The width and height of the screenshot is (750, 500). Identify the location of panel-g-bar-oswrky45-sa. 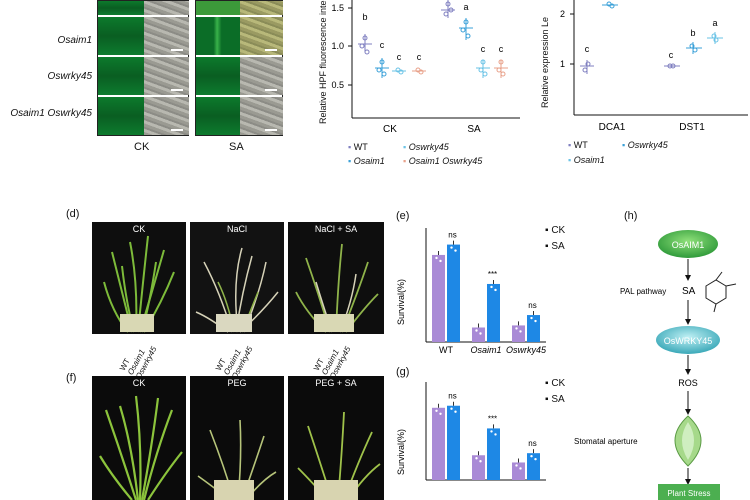
(533, 466).